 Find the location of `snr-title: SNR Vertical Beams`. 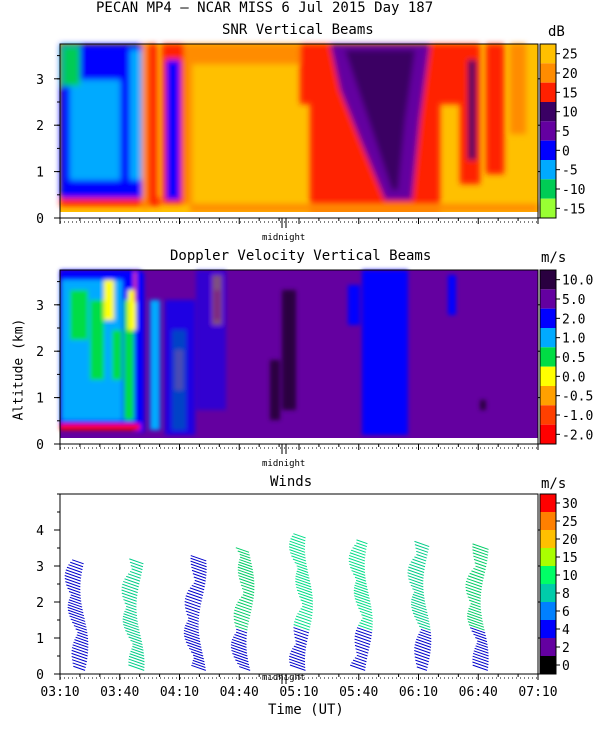

snr-title: SNR Vertical Beams is located at coordinates (298, 30).